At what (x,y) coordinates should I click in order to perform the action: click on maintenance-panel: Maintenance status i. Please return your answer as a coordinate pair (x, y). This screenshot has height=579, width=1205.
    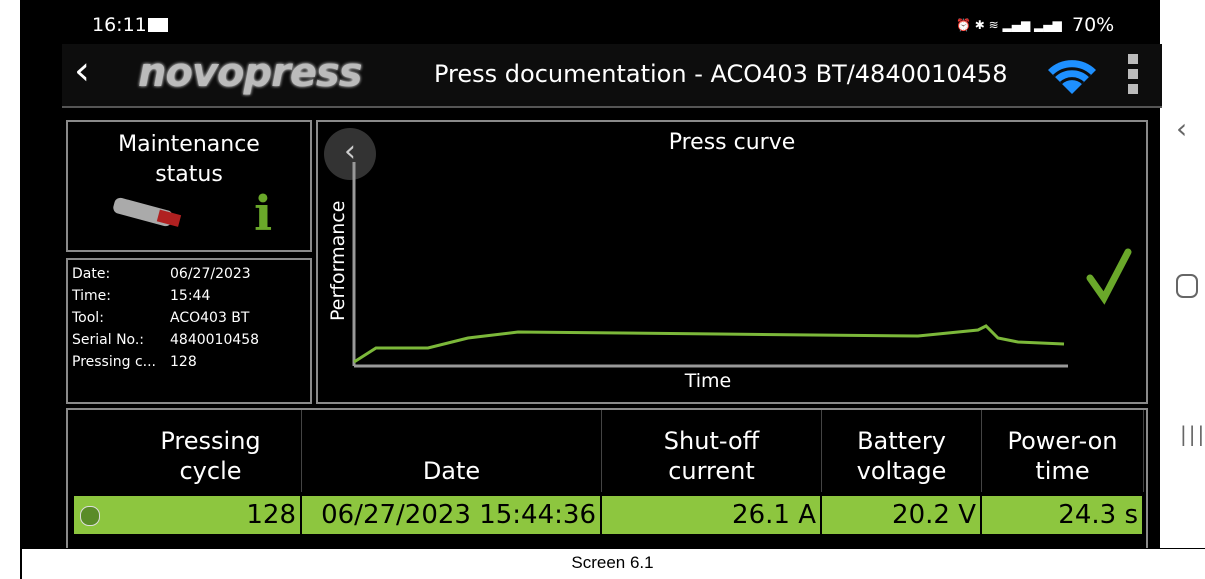
    Looking at the image, I should click on (189, 186).